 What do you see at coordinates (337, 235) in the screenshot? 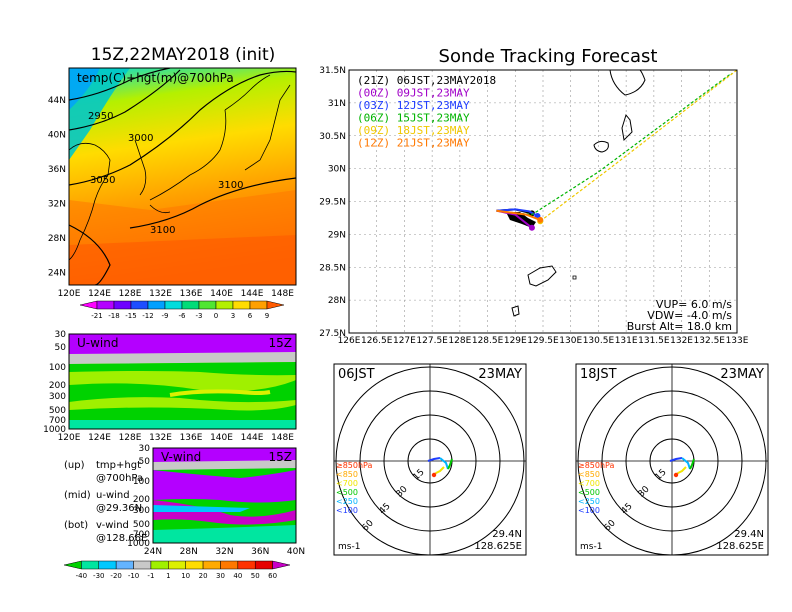
I see `track-lat-label: 29N` at bounding box center [337, 235].